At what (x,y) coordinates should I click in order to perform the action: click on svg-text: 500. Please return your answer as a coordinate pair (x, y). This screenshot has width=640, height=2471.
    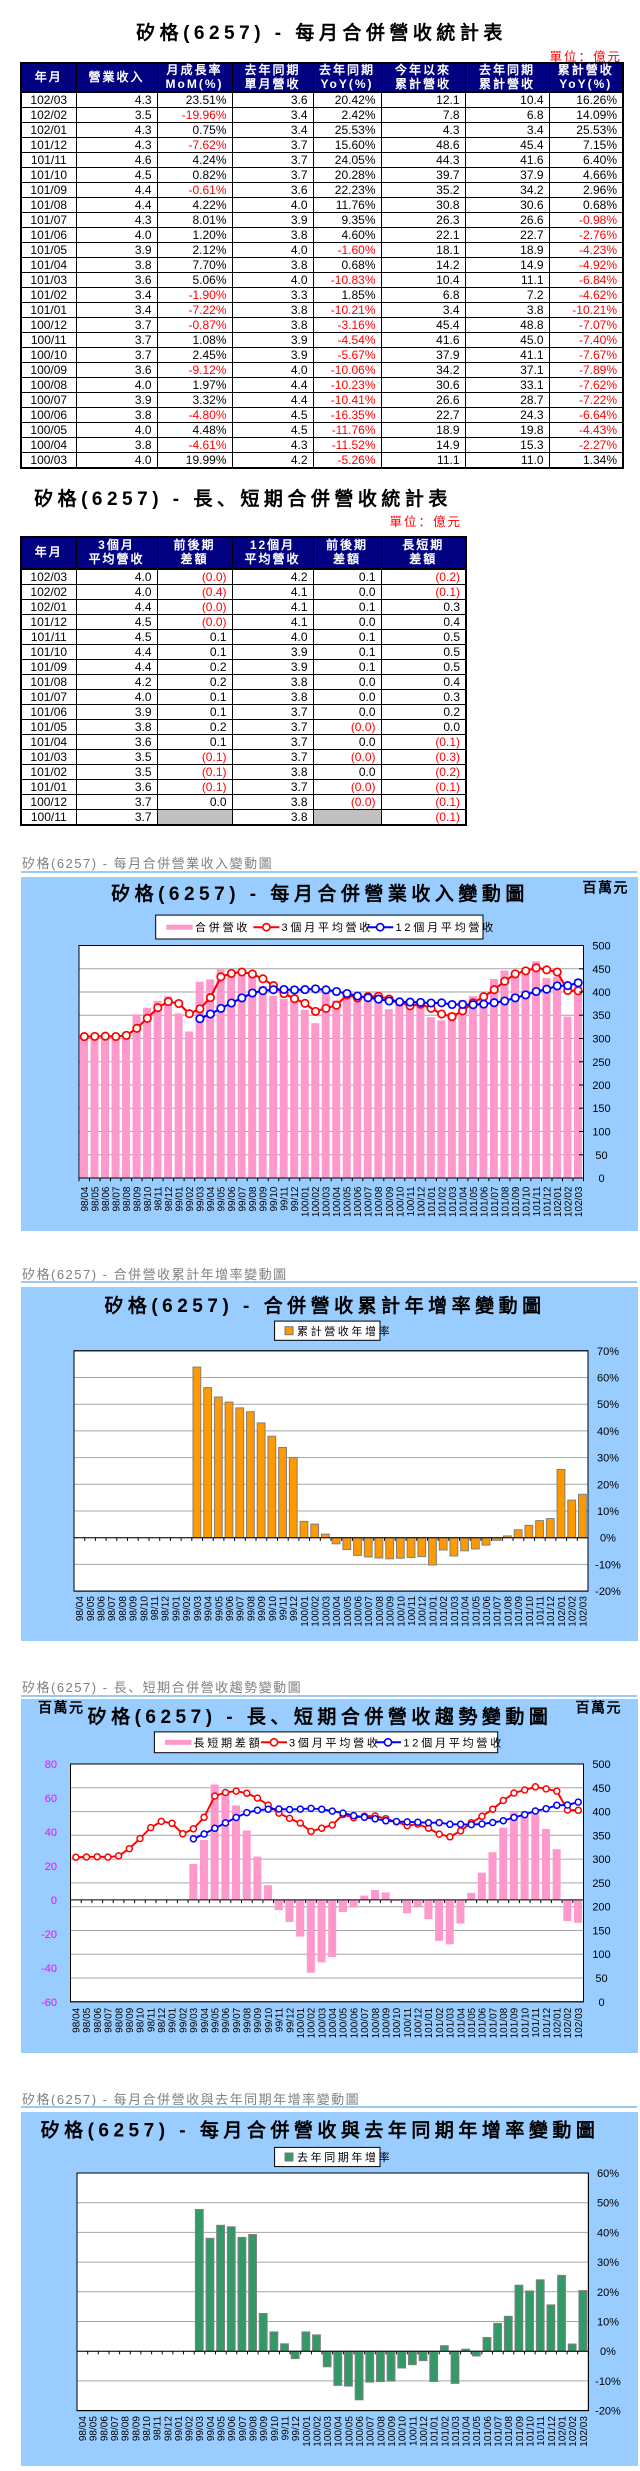
    Looking at the image, I should click on (601, 947).